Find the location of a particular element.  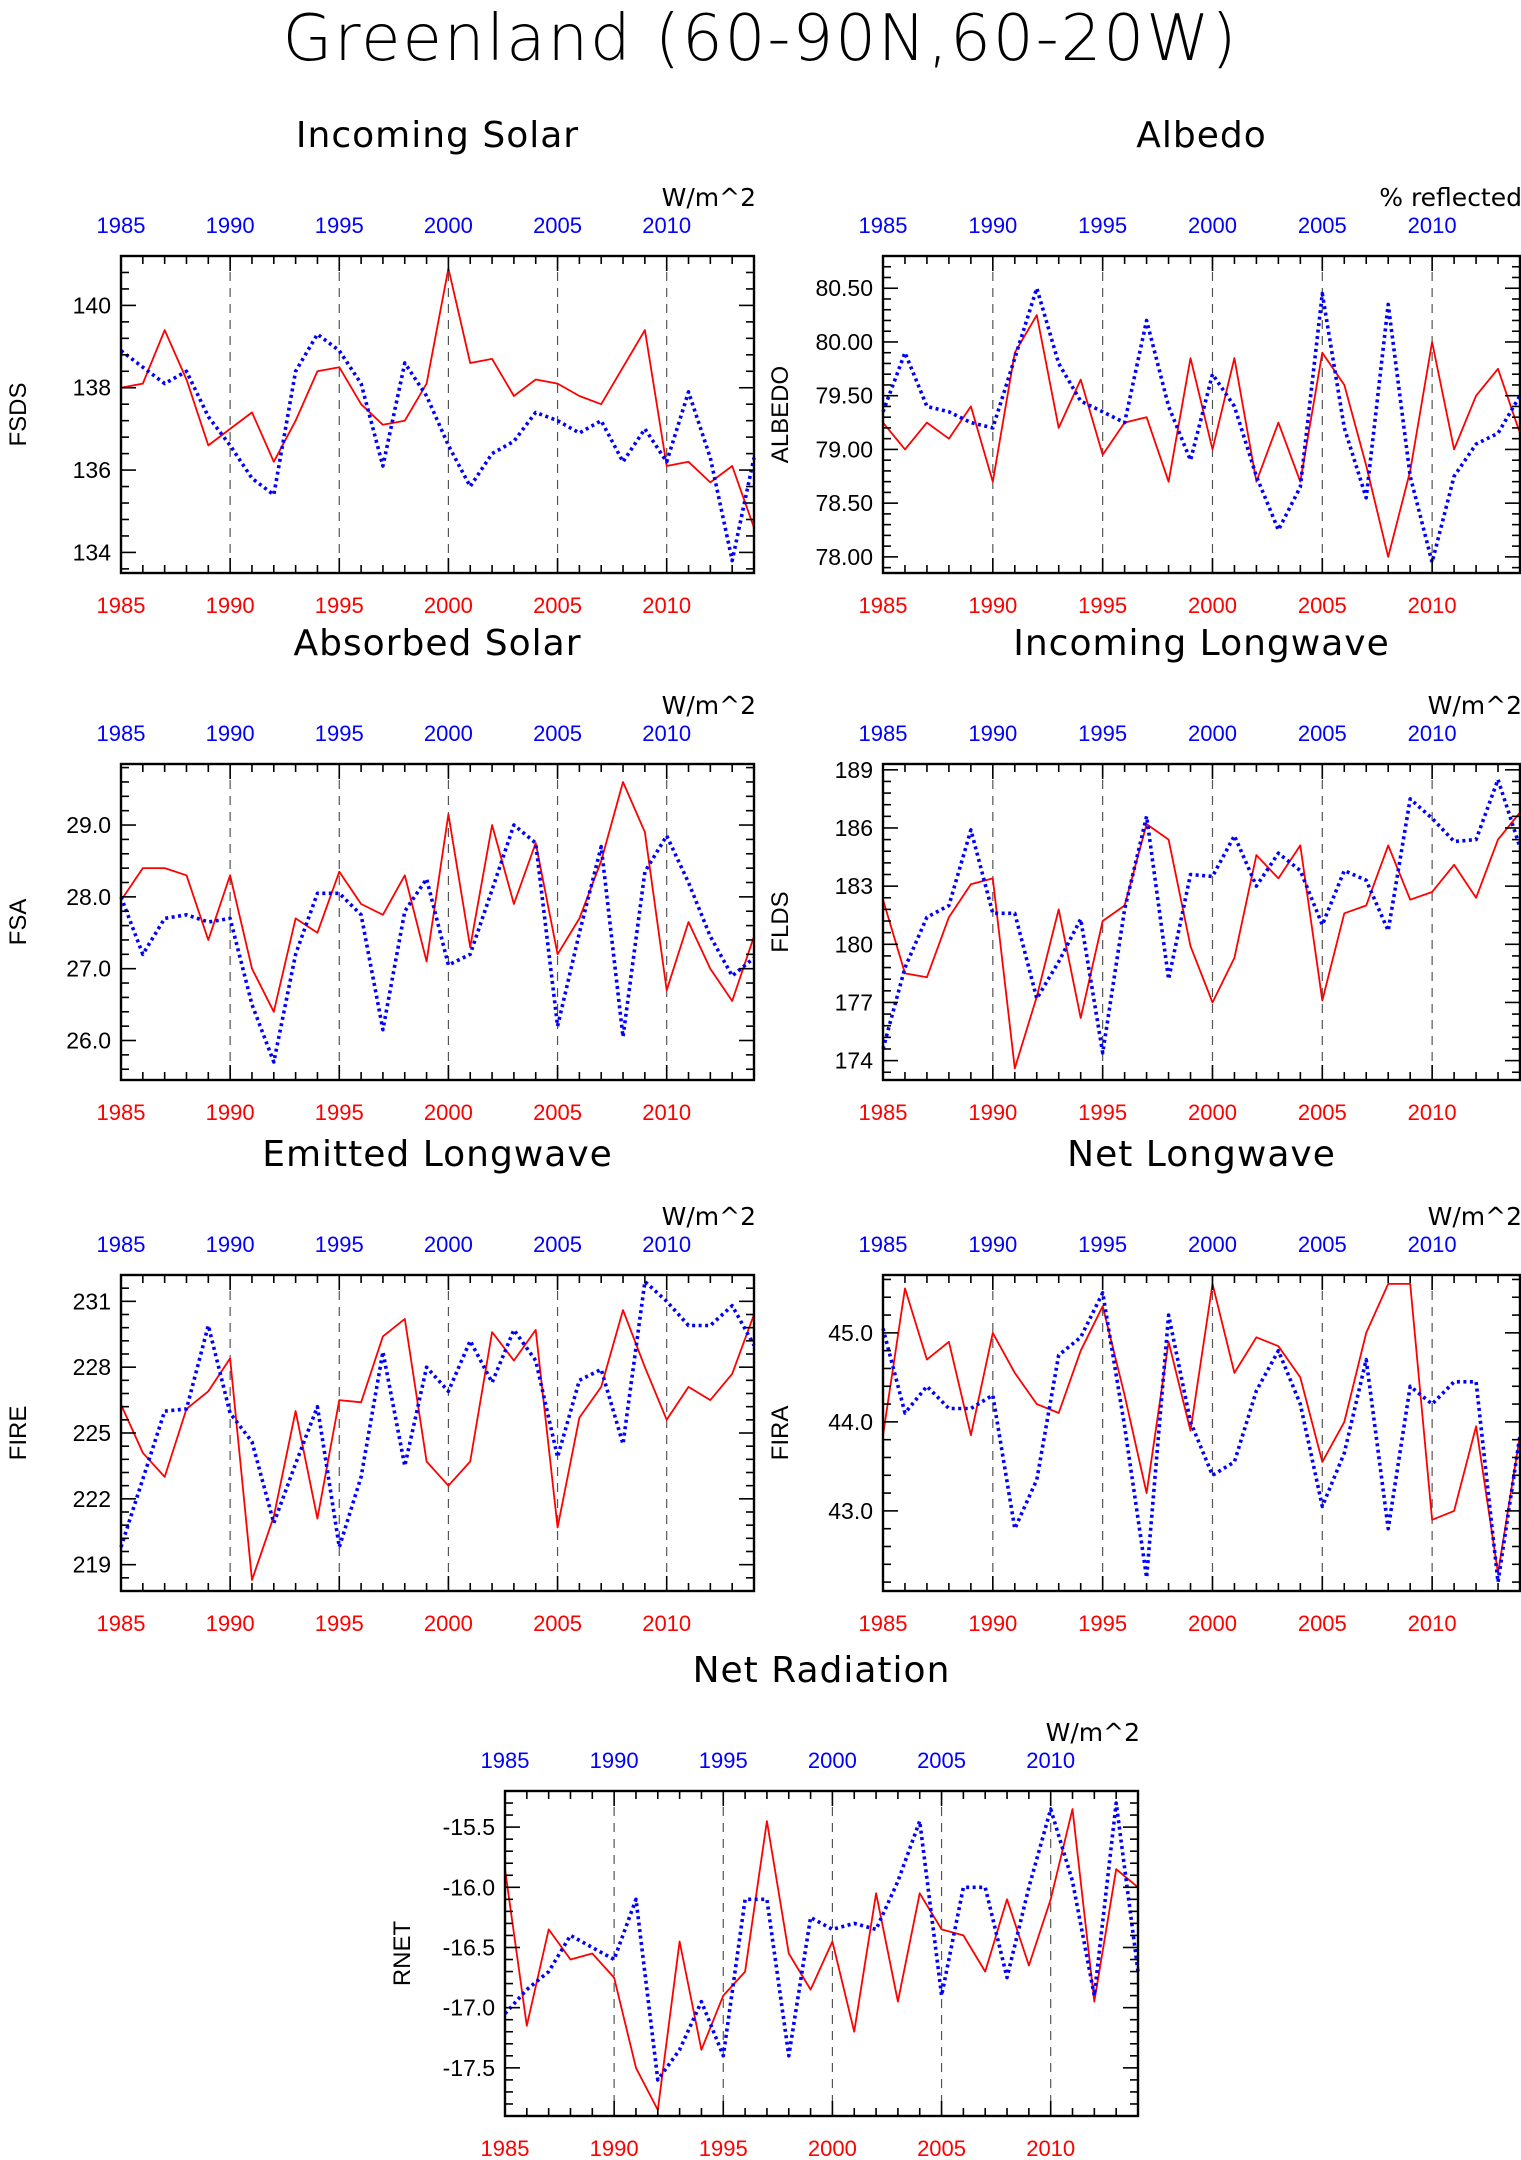

albedo-series-blue is located at coordinates (1201, 425).